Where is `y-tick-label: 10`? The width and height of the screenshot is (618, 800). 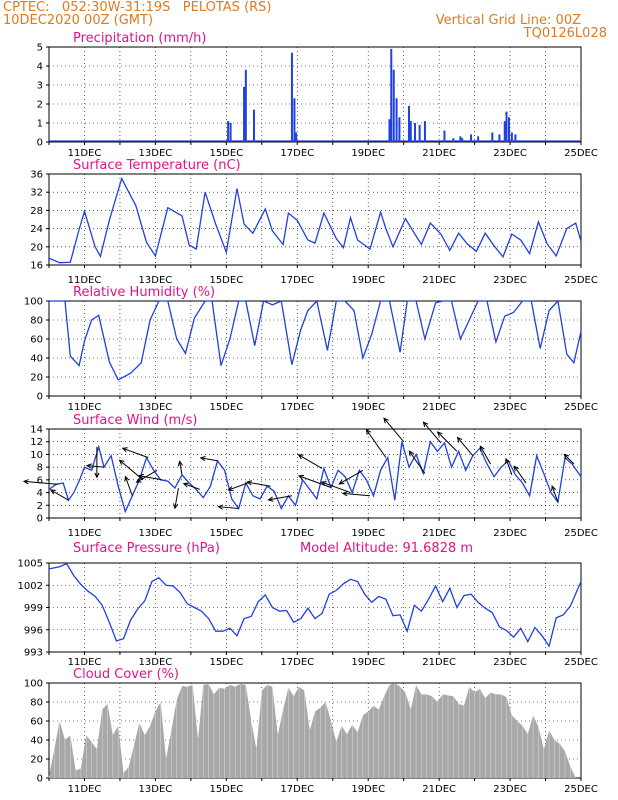
y-tick-label: 10 is located at coordinates (36, 455).